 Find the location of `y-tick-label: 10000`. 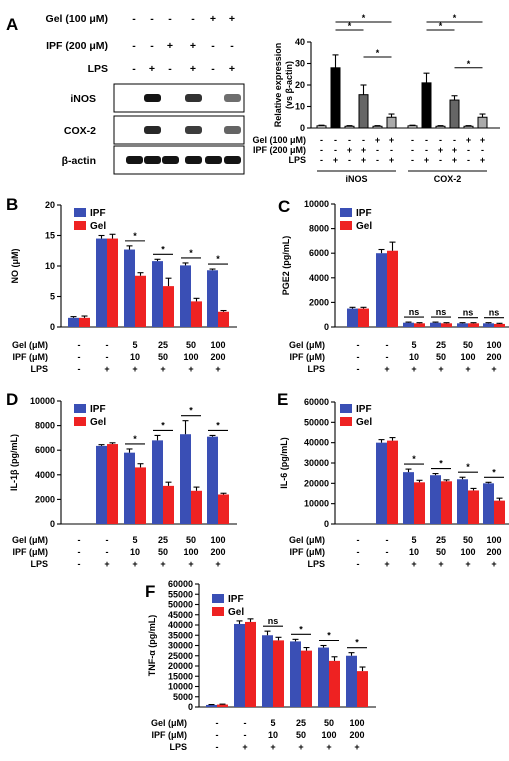

y-tick-label: 10000 is located at coordinates (316, 504).